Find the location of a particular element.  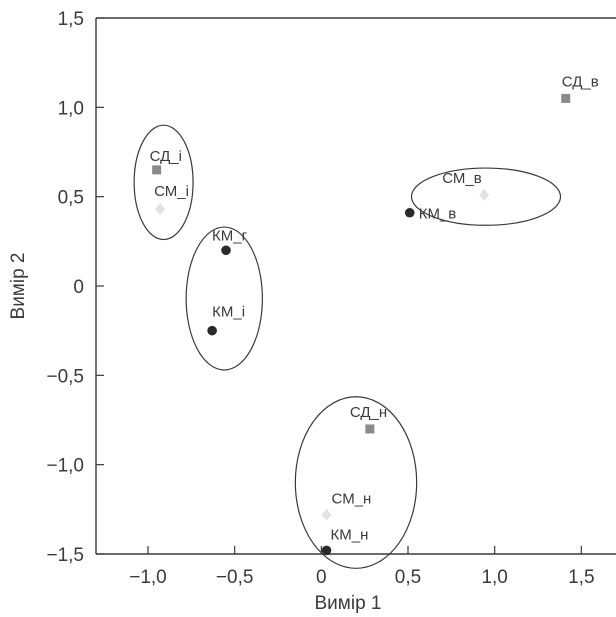

y-tick-label: 0,5 is located at coordinates (71, 198).